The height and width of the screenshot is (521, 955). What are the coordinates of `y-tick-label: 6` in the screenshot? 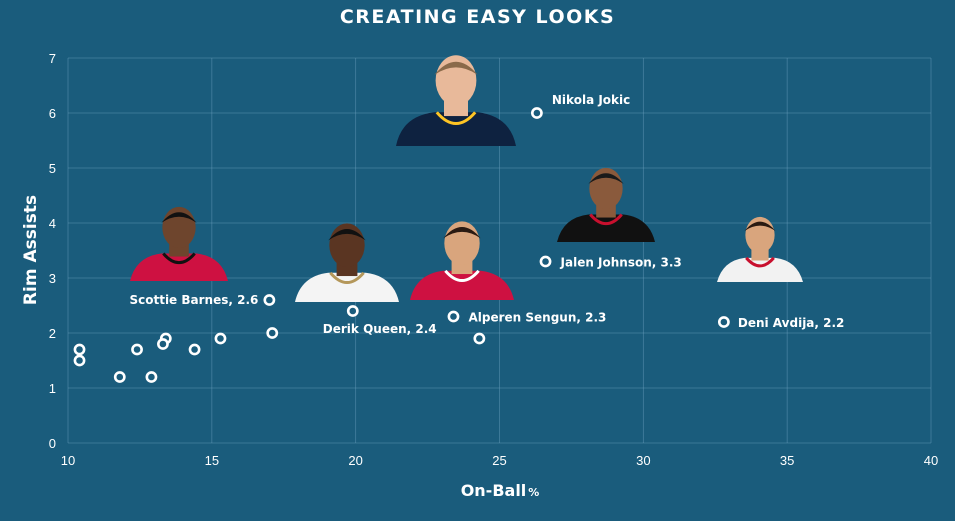 It's located at (52, 113).